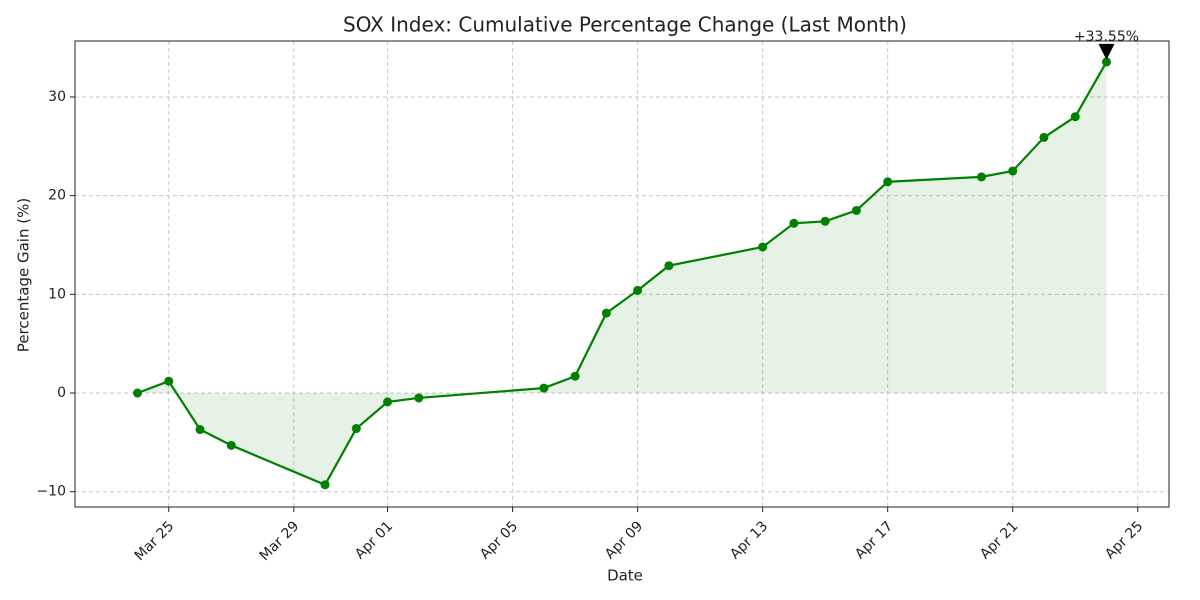 The height and width of the screenshot is (600, 1200). I want to click on x-tick-label: Apr 17, so click(874, 540).